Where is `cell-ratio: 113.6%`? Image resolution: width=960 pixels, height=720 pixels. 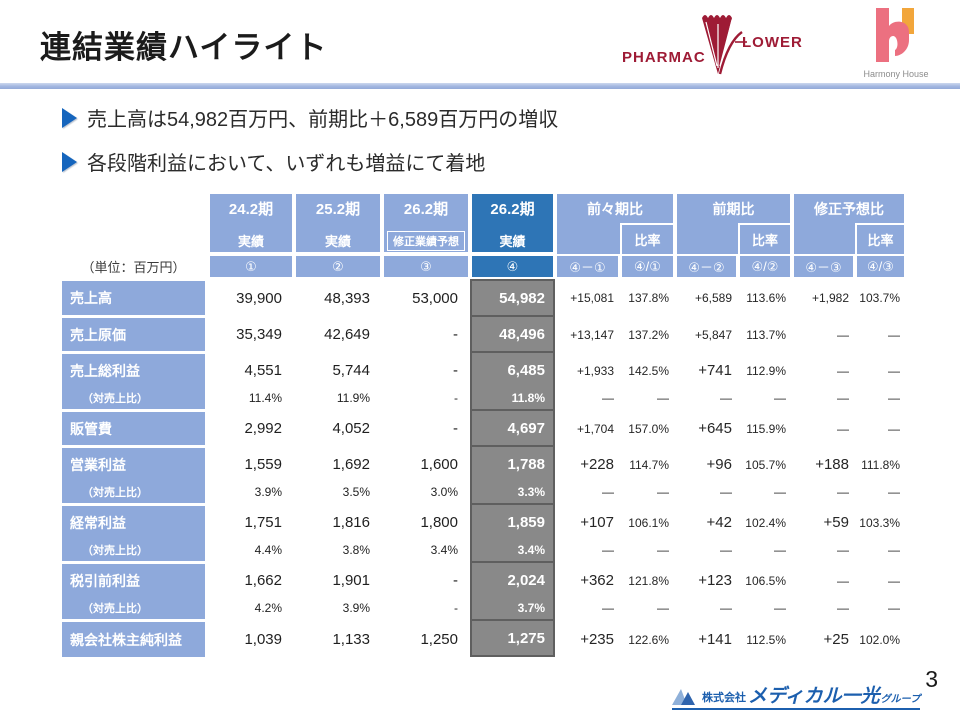 cell-ratio: 113.6% is located at coordinates (765, 297).